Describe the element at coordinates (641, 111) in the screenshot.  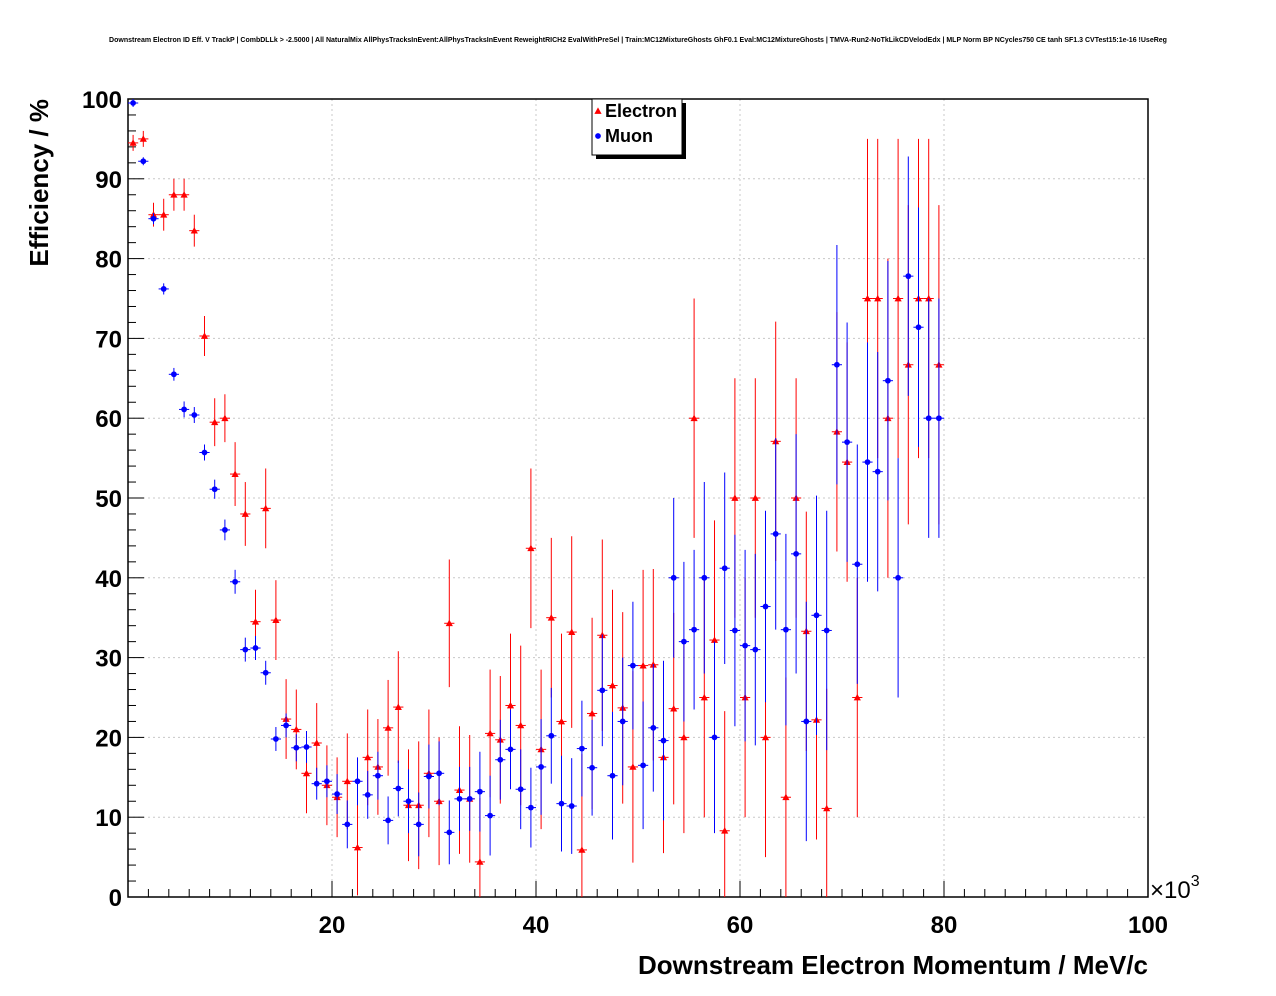
I see `legend-label: Electron` at that location.